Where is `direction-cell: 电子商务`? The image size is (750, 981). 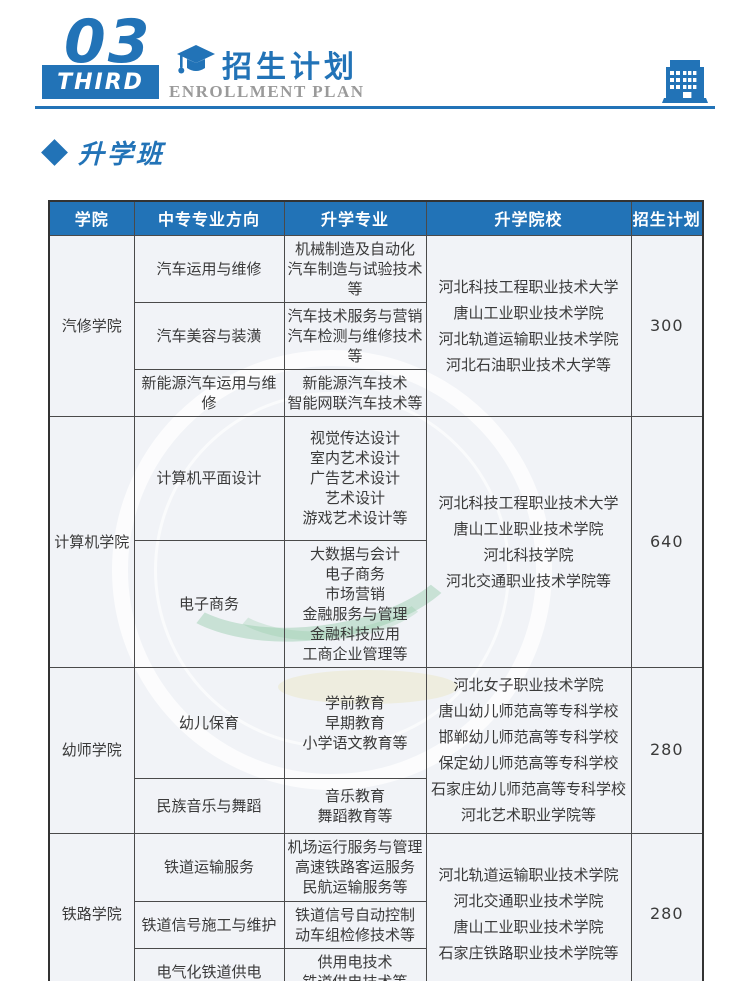 direction-cell: 电子商务 is located at coordinates (209, 603).